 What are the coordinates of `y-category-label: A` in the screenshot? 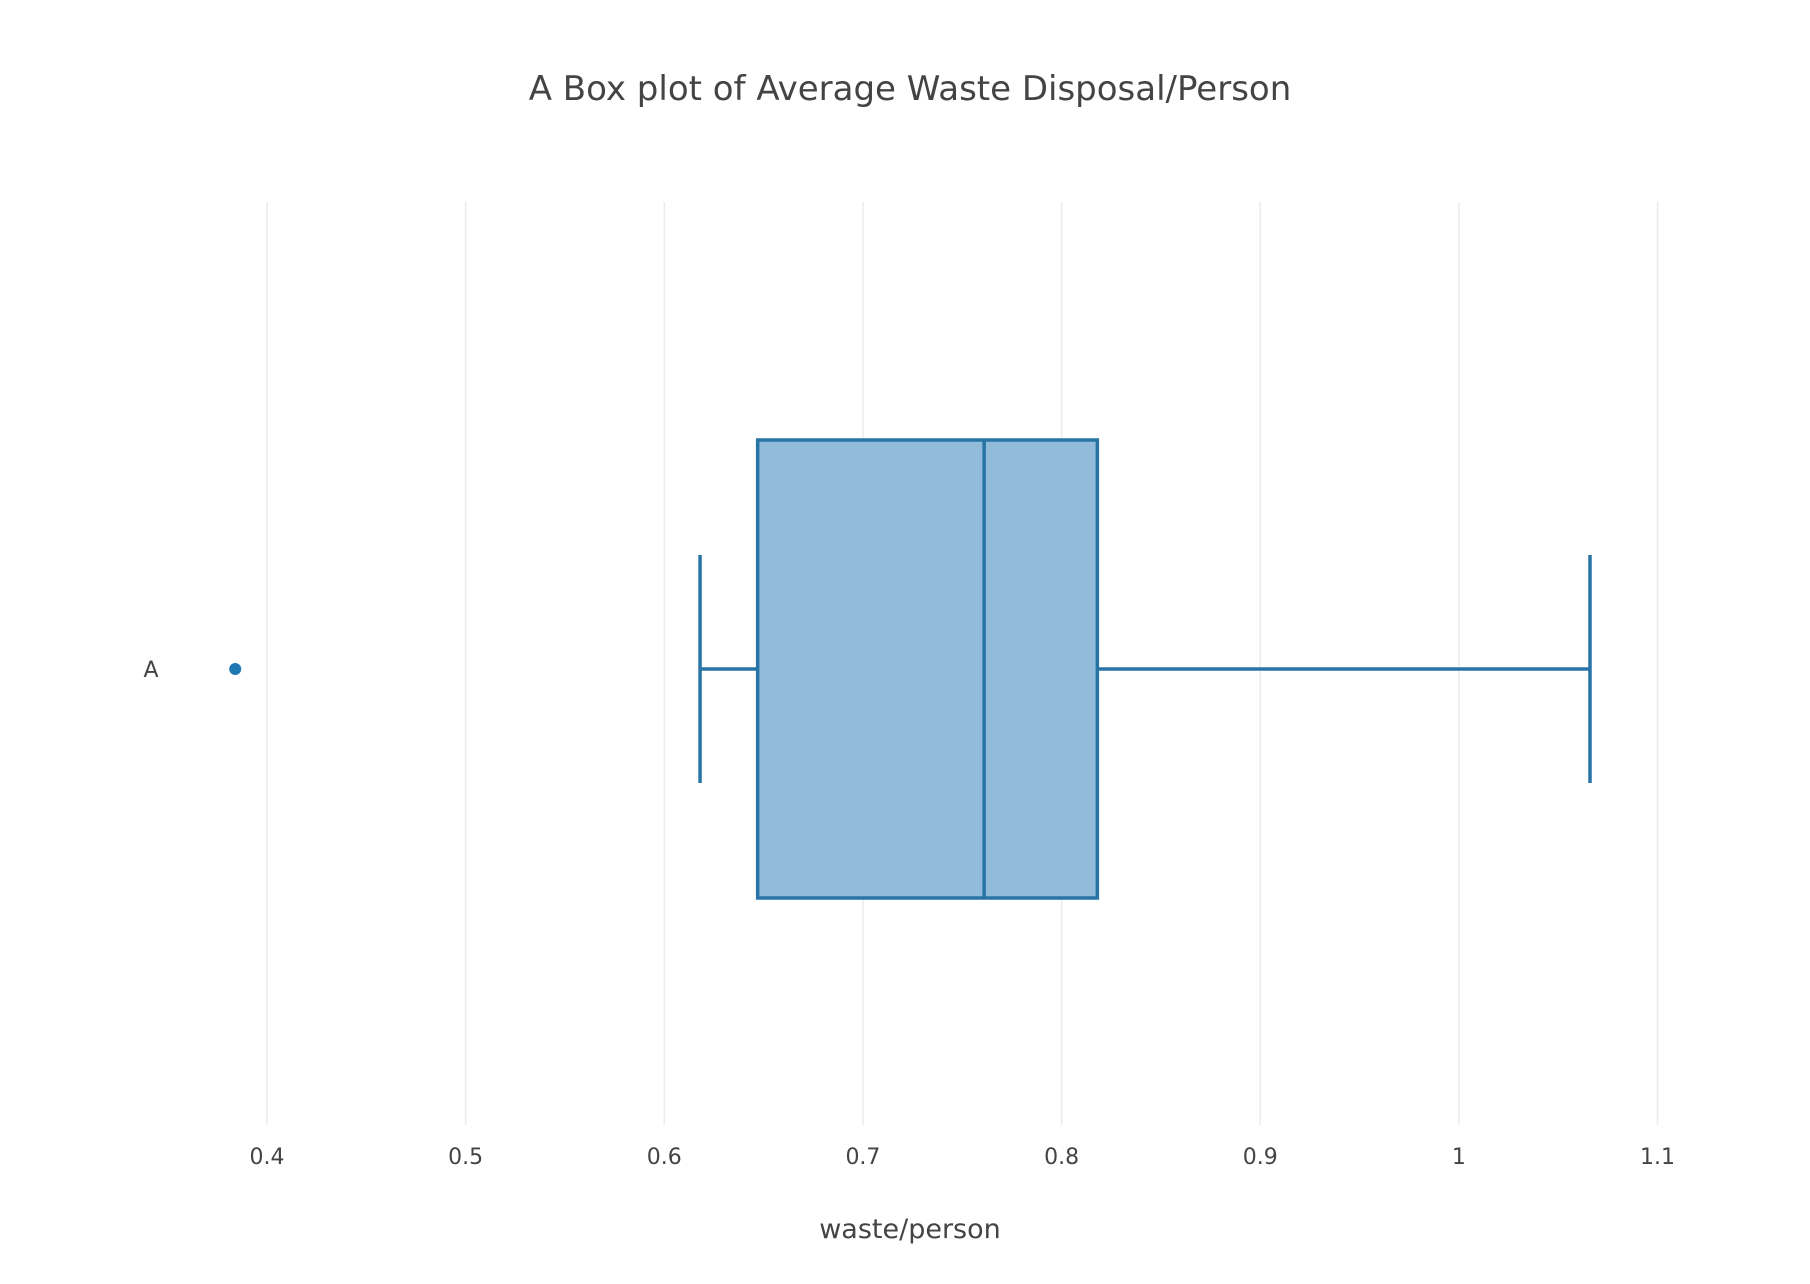 It's located at (150, 670).